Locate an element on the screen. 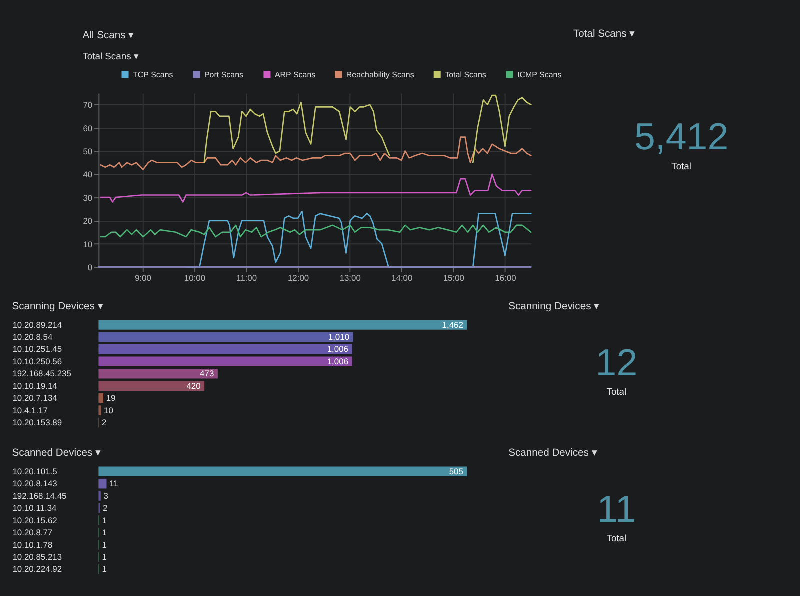 This screenshot has width=800, height=596. chart-title: Scanned Devices ▾ is located at coordinates (56, 454).